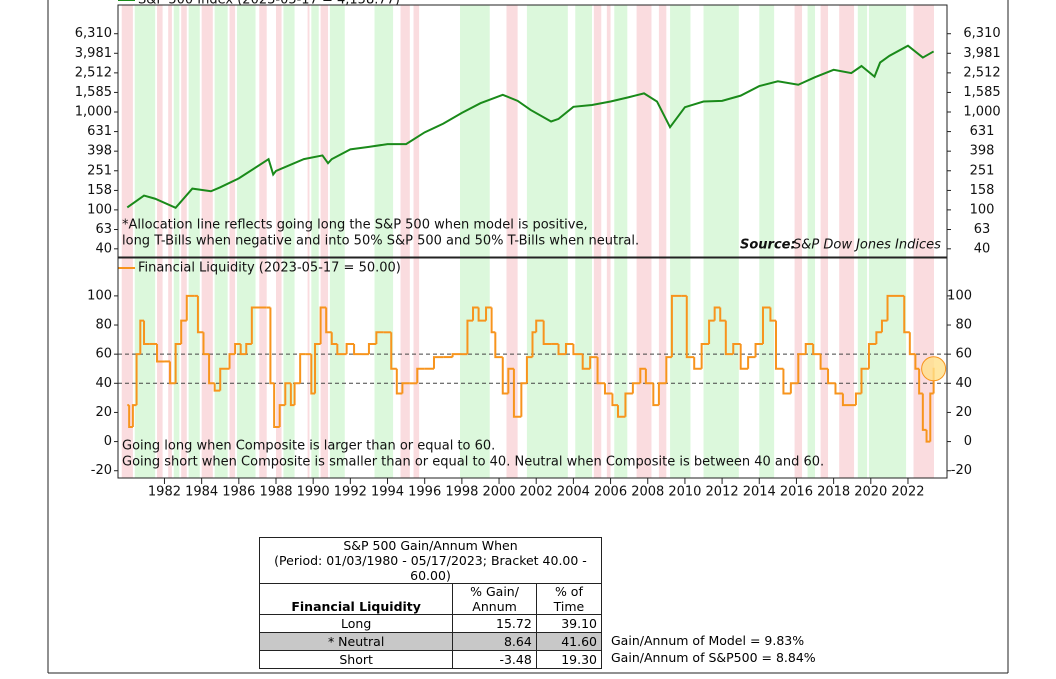 This screenshot has width=1056, height=679. What do you see at coordinates (430, 599) in the screenshot?
I see `header-row: Financial Liquidity% Gain/Annum% of Time` at bounding box center [430, 599].